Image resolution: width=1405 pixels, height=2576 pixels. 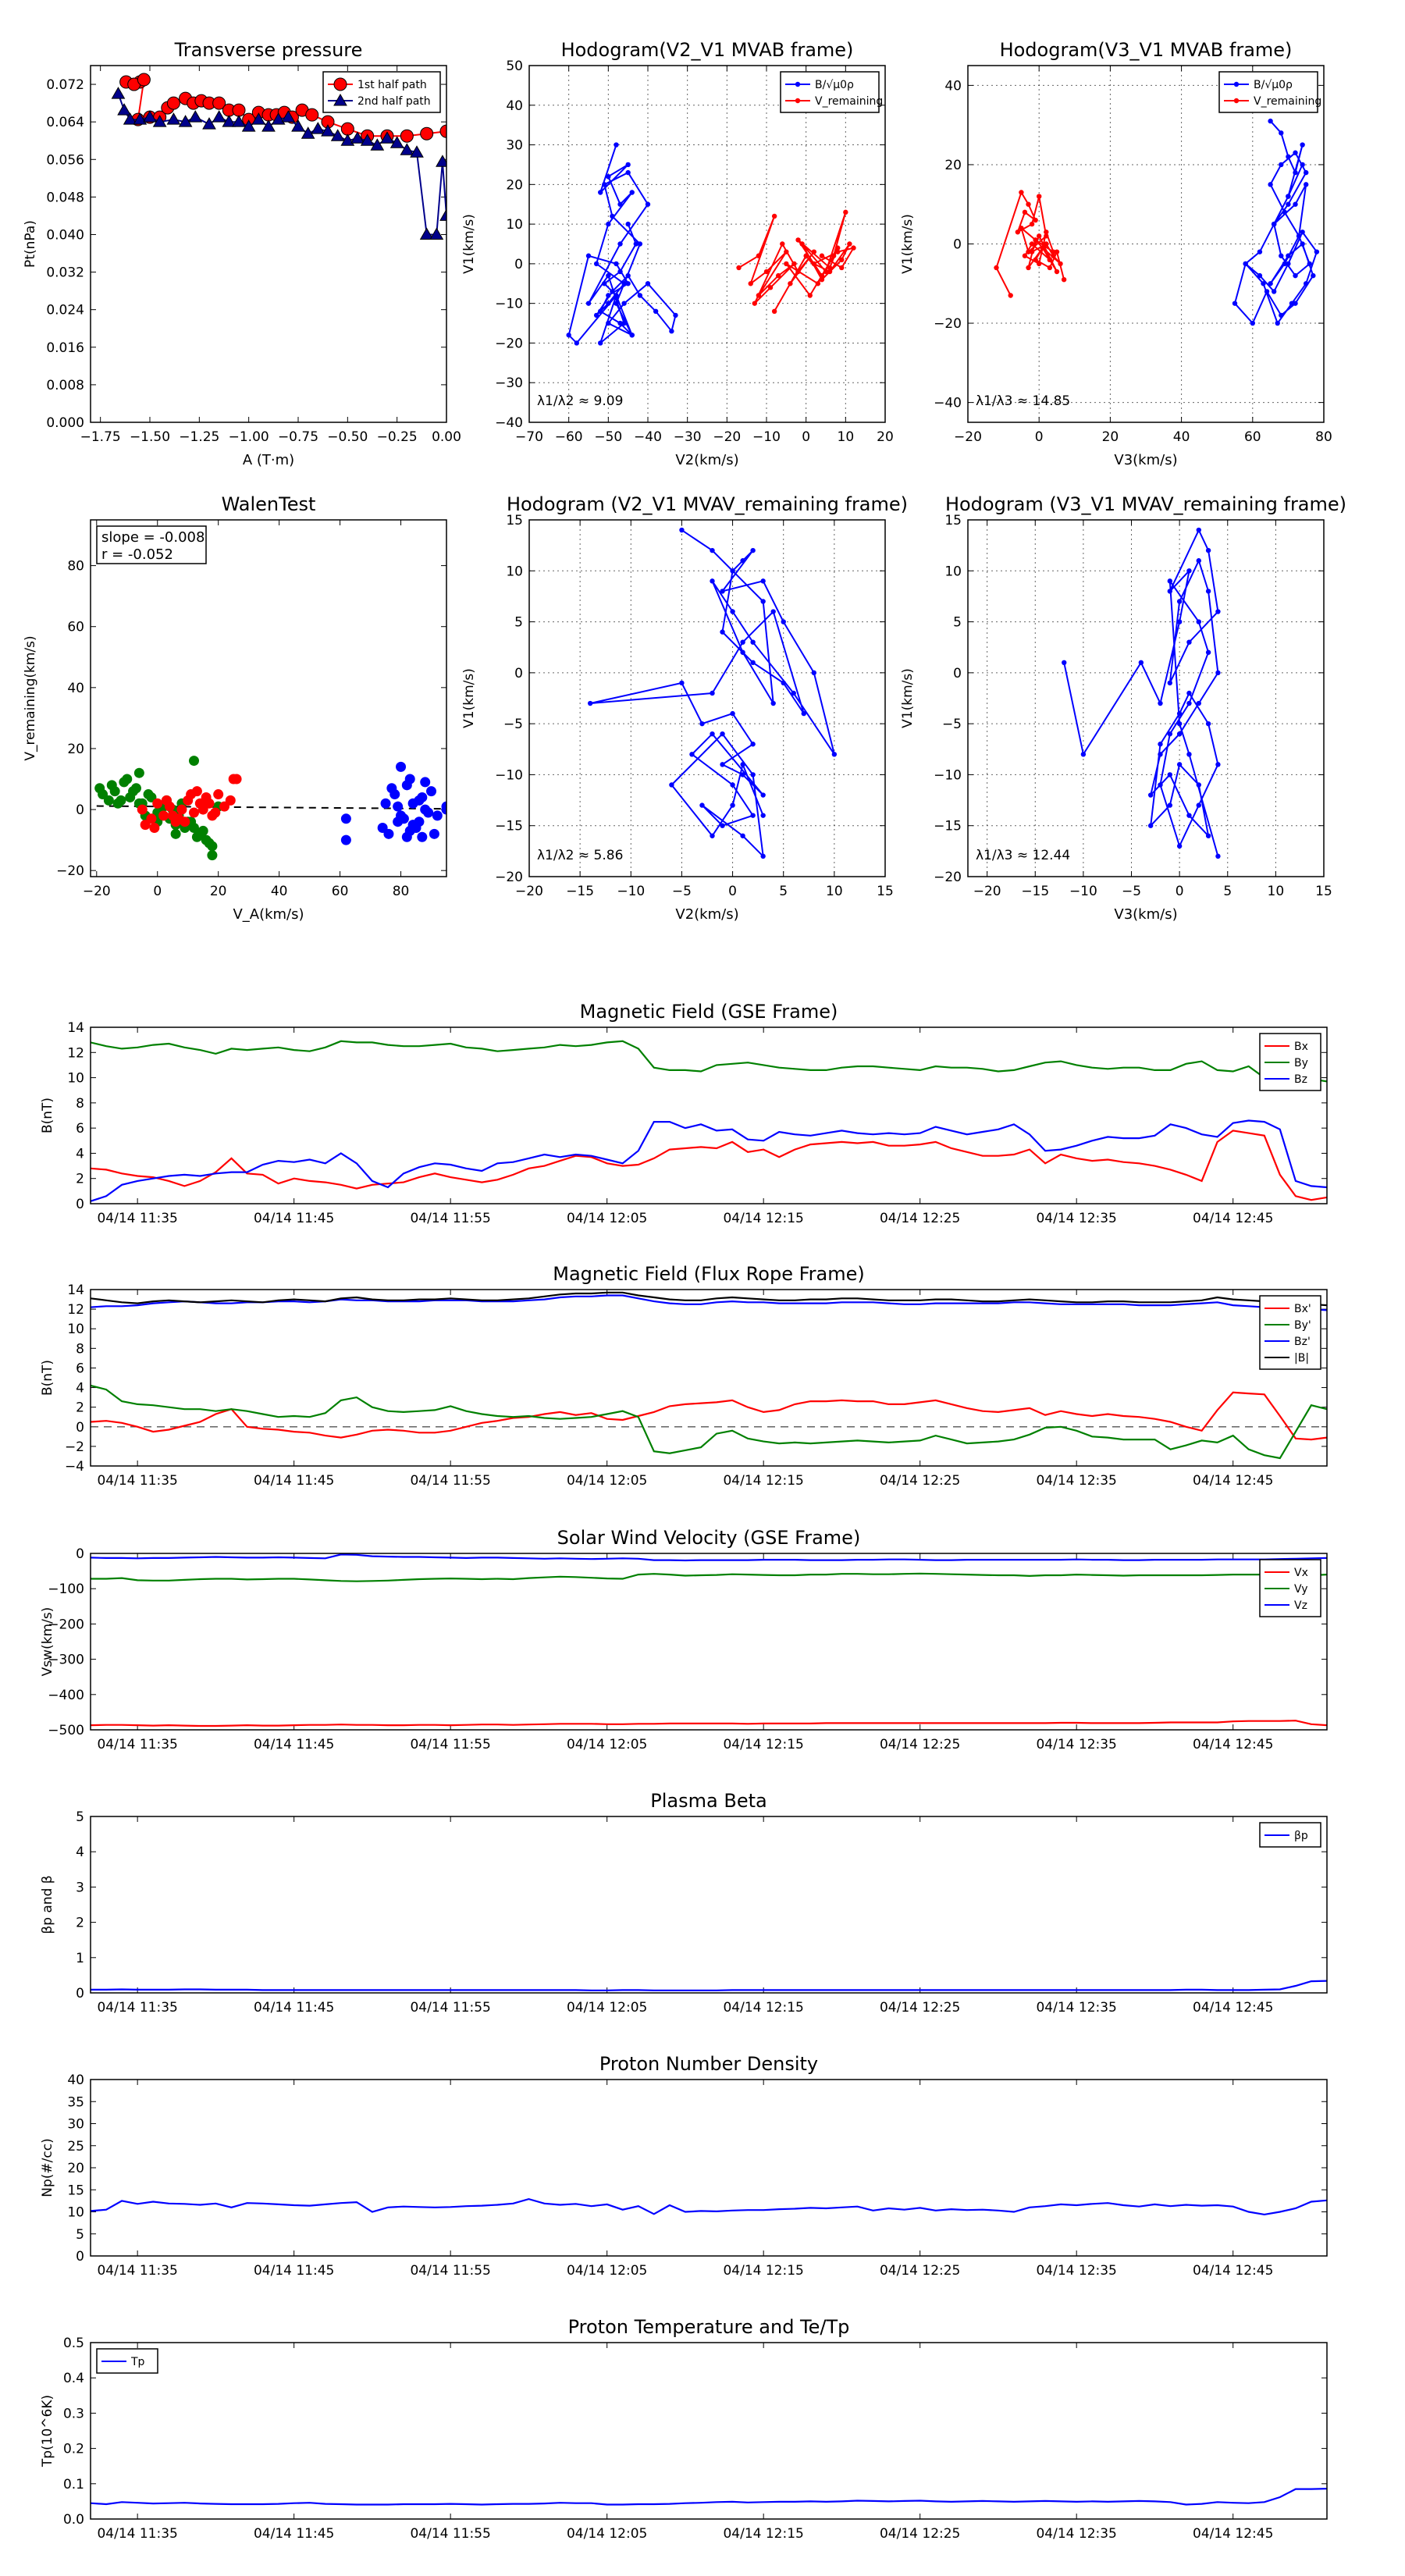 I want to click on y-axis-label: V_remaining(km/s), so click(x=30, y=697).